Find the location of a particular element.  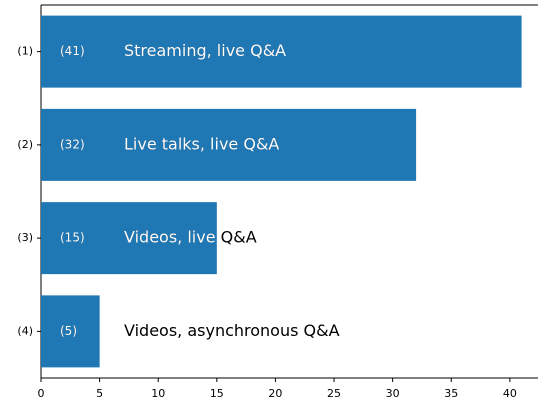

x-tick-label: 10 is located at coordinates (158, 393).